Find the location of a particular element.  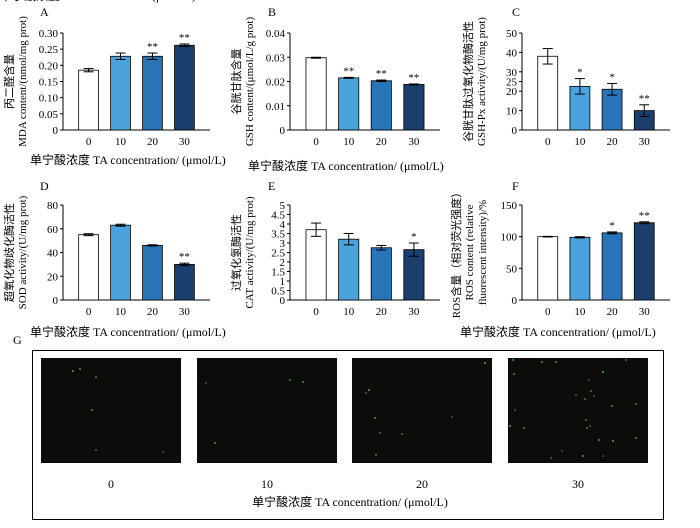

y-axis-label: 丙二醛含量 is located at coordinates (9, 81).